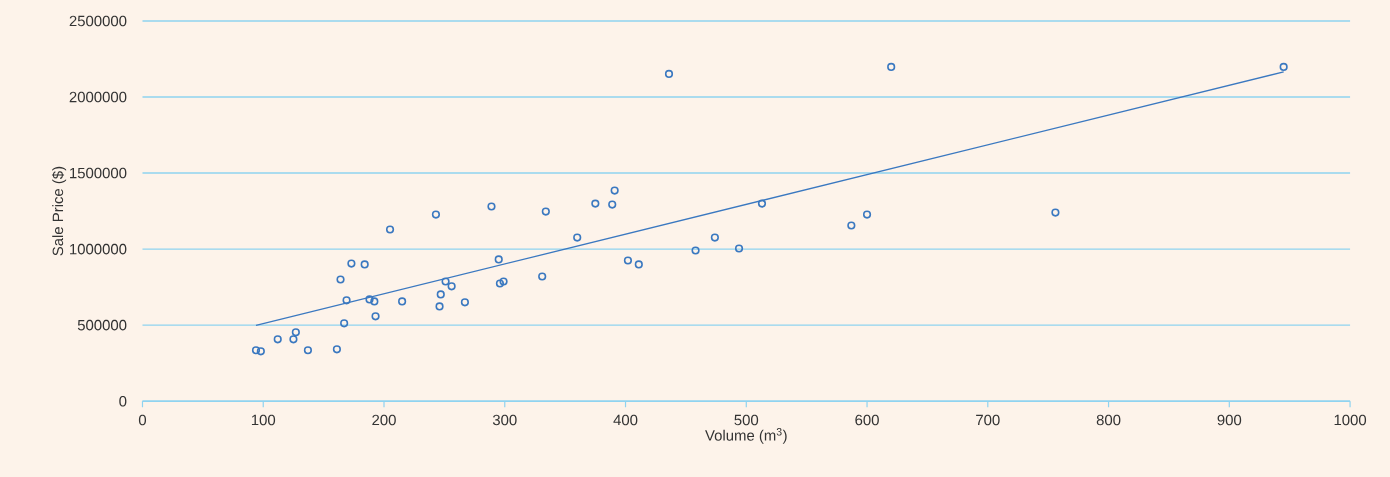  What do you see at coordinates (98, 97) in the screenshot?
I see `y-tick-label: 2000000` at bounding box center [98, 97].